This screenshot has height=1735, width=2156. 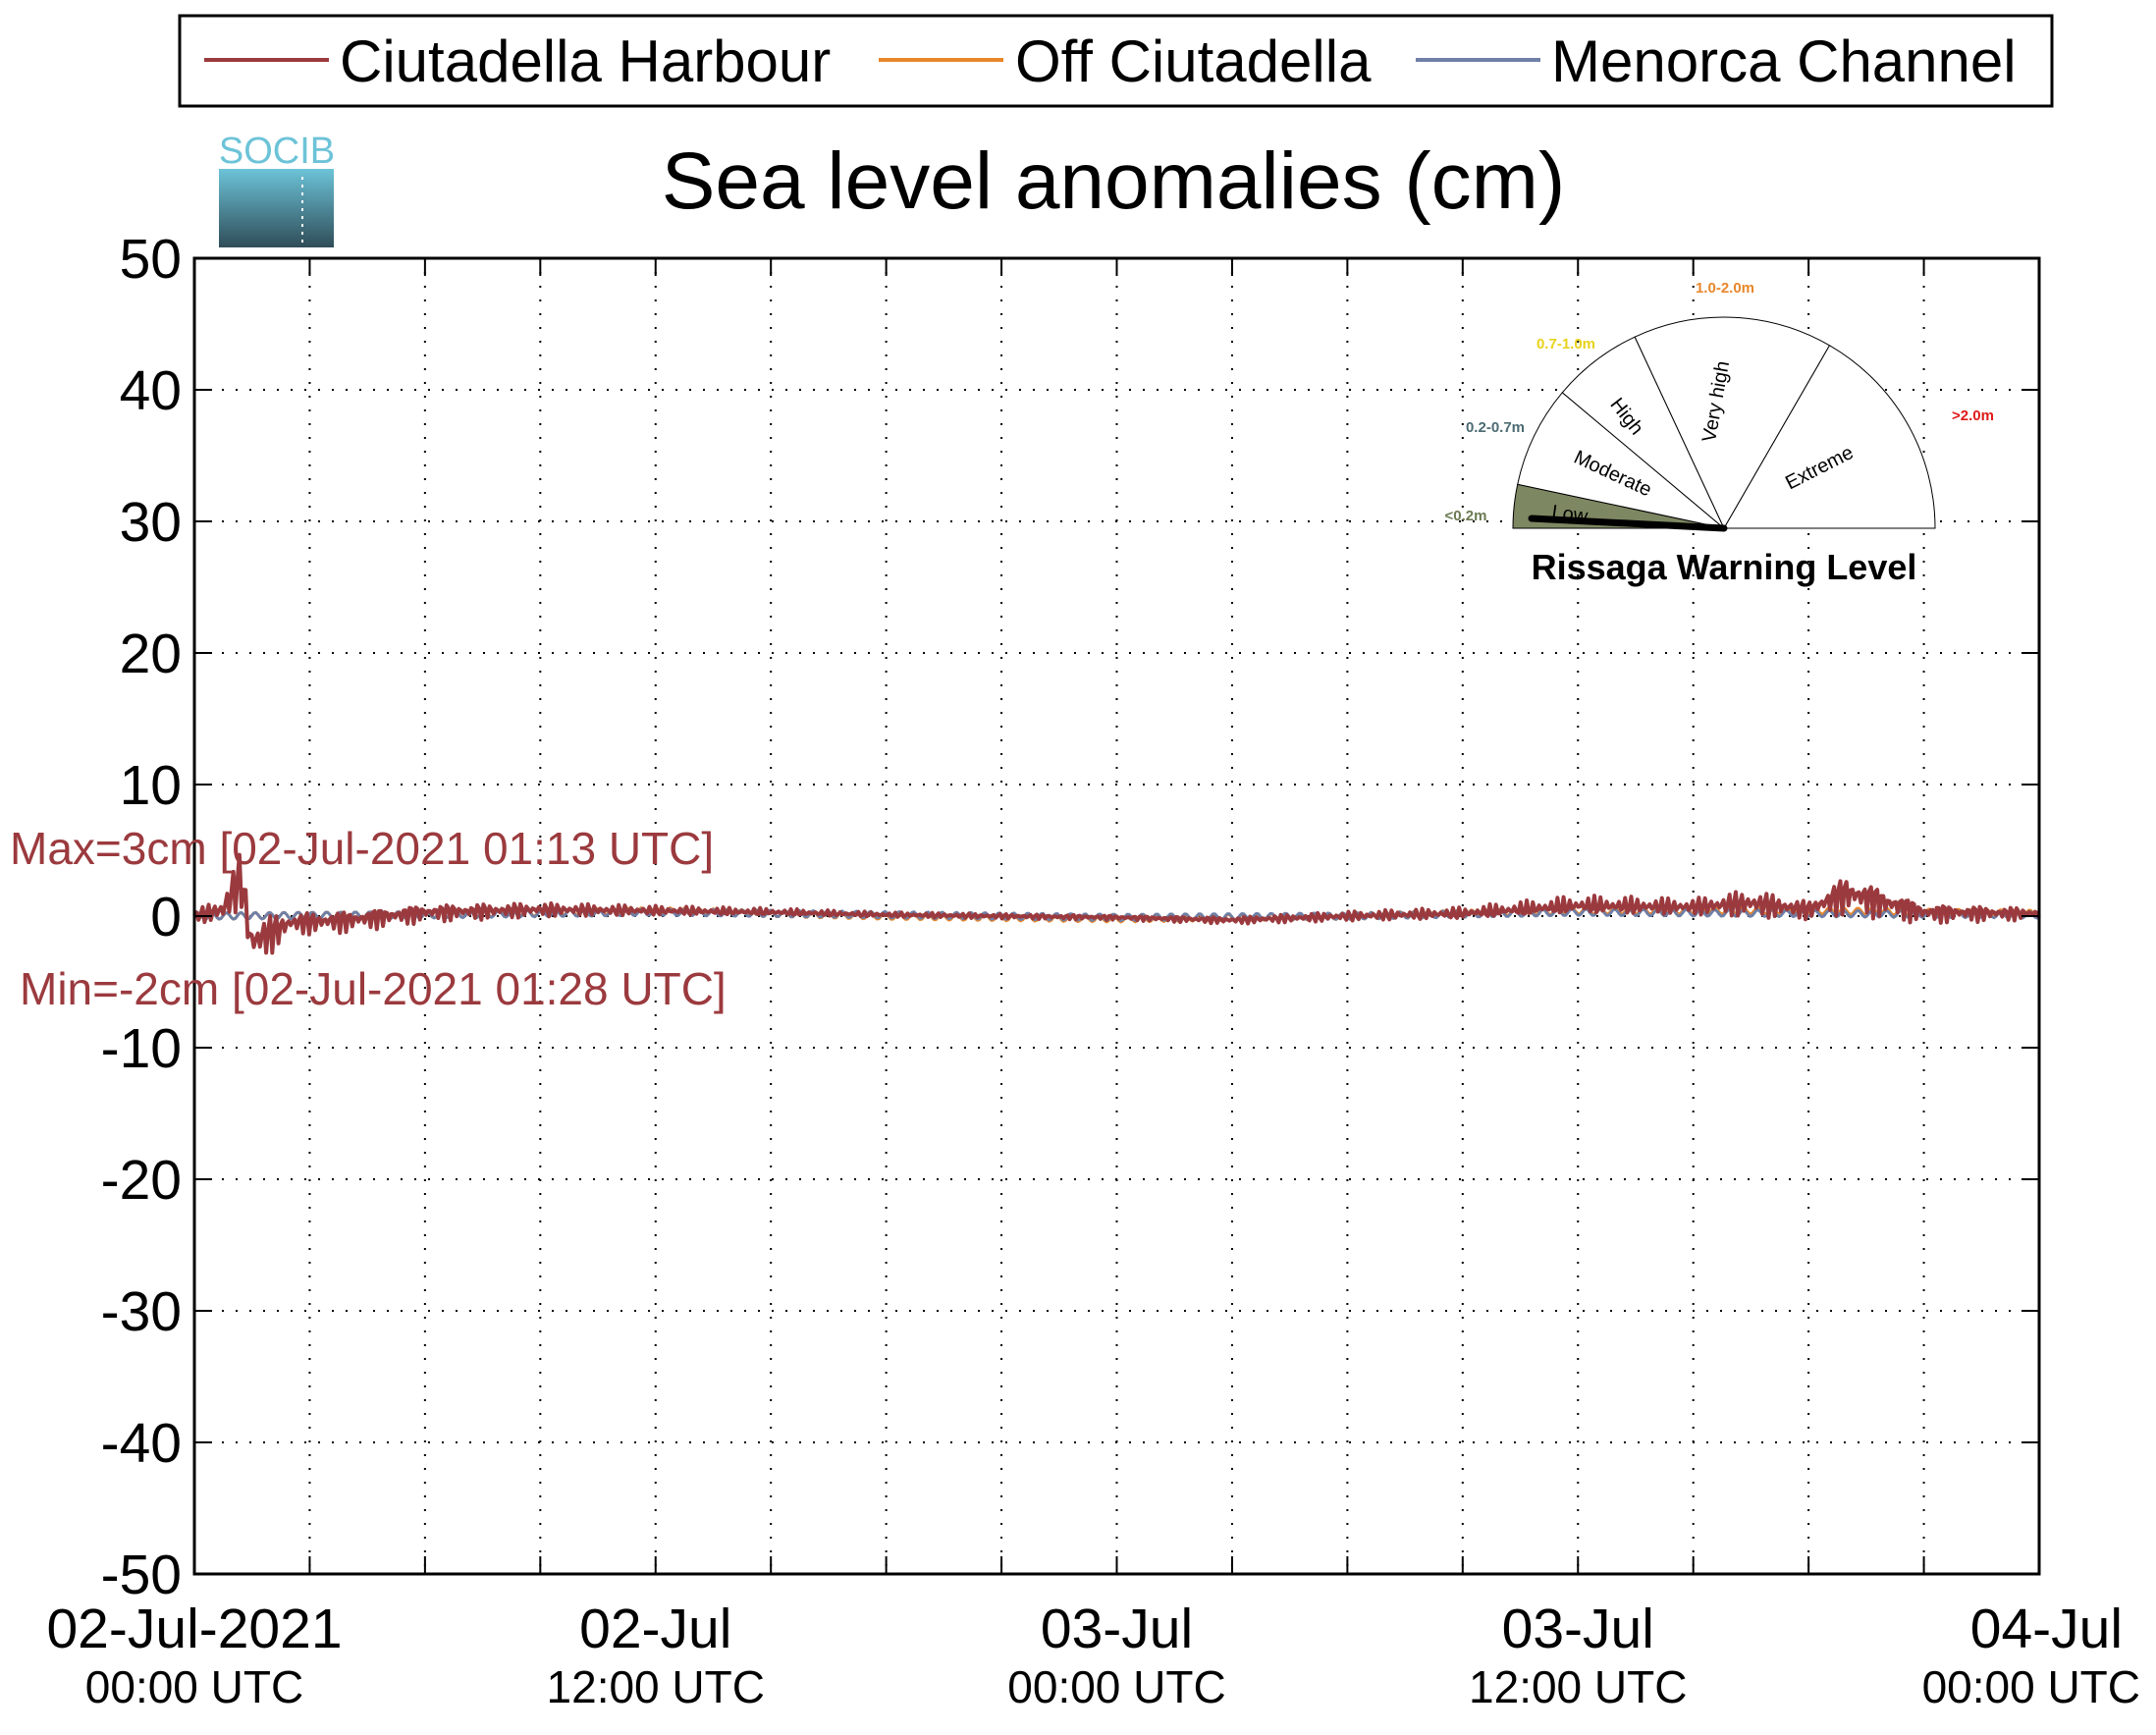 I want to click on y-axis-tick-labels: 50 40 30 20 10 0 -10 -20 -30 -40 -50, so click(x=142, y=917).